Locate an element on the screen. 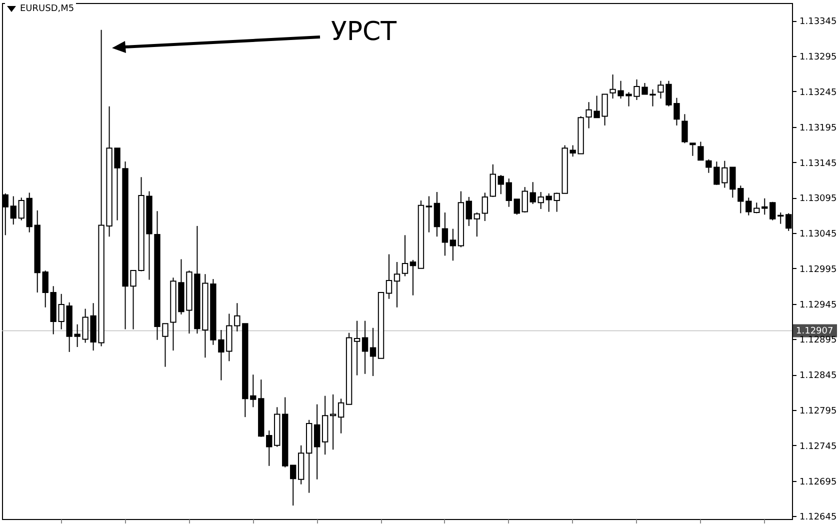 This screenshot has height=525, width=839. y-tick-label: 1.12945 is located at coordinates (818, 305).